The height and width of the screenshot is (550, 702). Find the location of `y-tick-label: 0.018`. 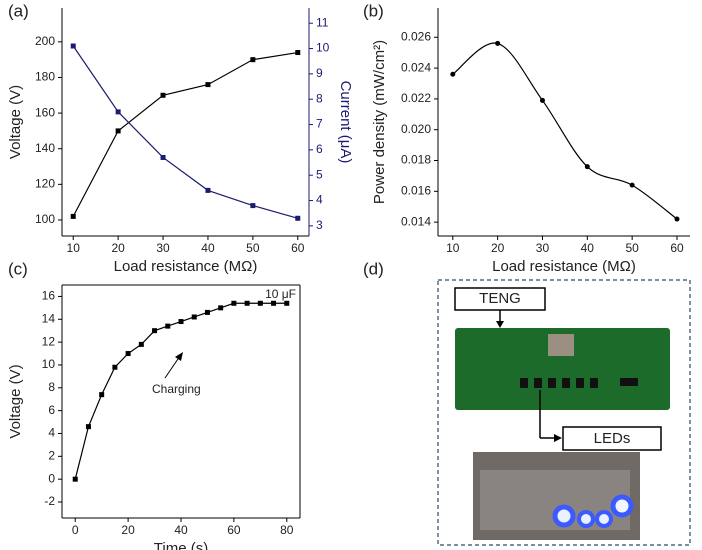

y-tick-label: 0.018 is located at coordinates (416, 160).